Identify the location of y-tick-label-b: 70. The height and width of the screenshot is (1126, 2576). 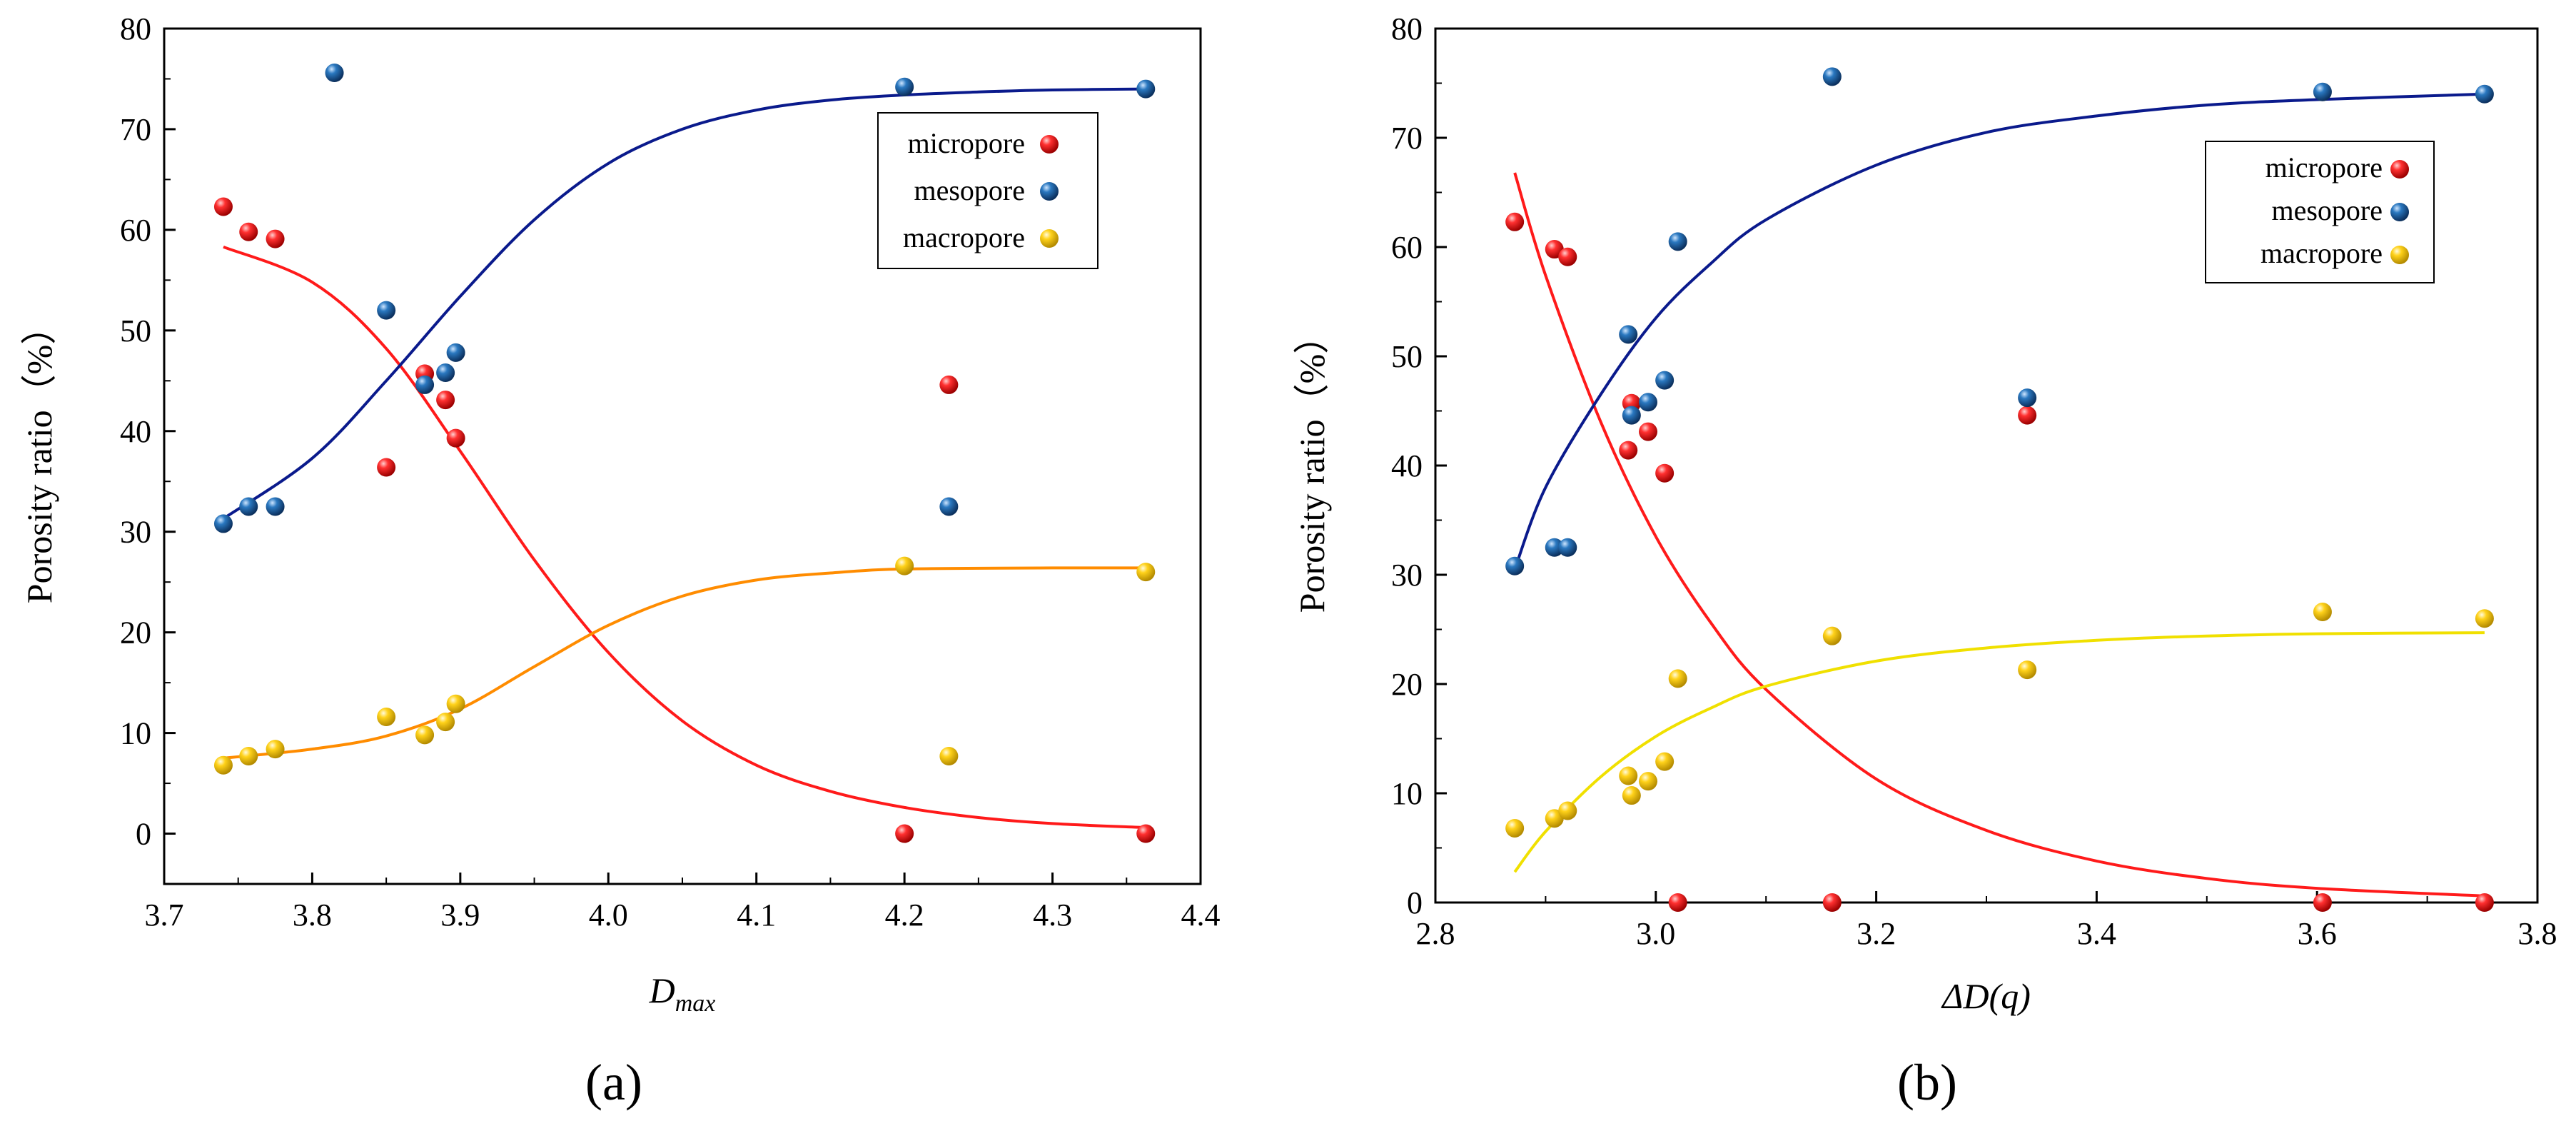
(1407, 138).